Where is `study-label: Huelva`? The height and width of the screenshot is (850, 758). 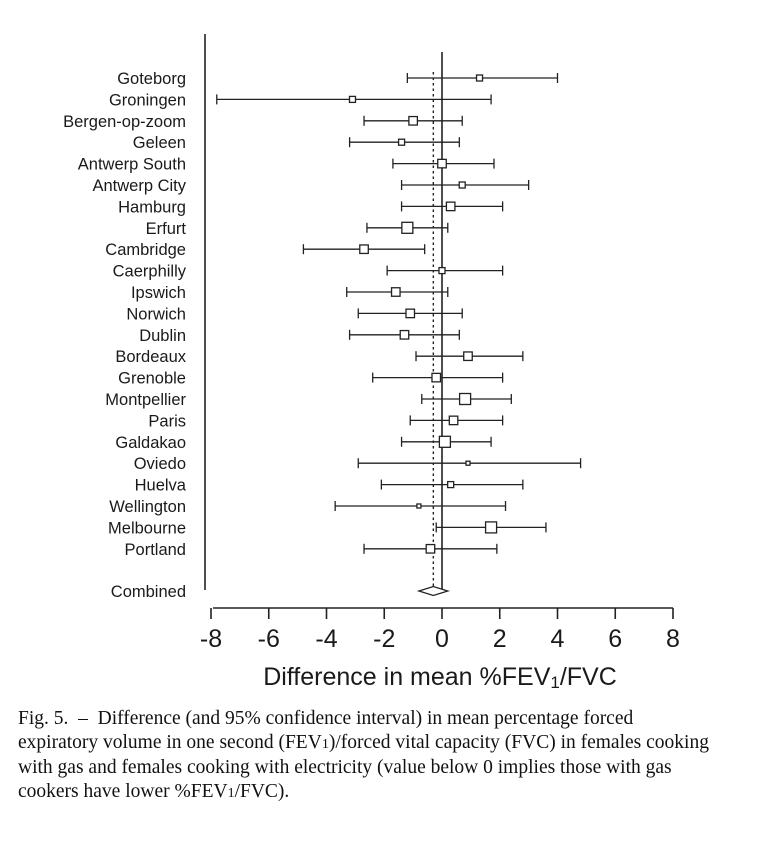
study-label: Huelva is located at coordinates (161, 486).